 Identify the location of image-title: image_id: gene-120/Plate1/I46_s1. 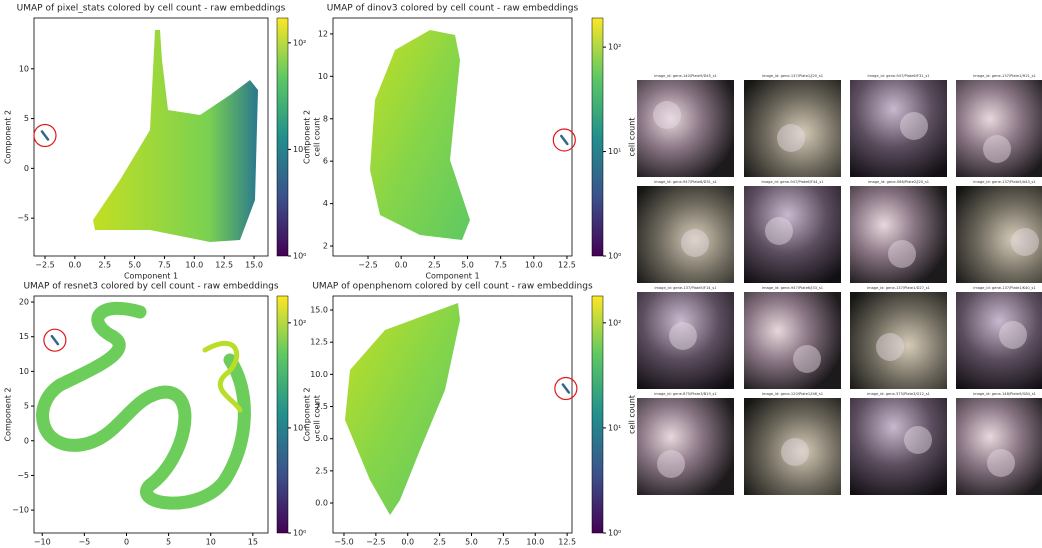
(792, 394).